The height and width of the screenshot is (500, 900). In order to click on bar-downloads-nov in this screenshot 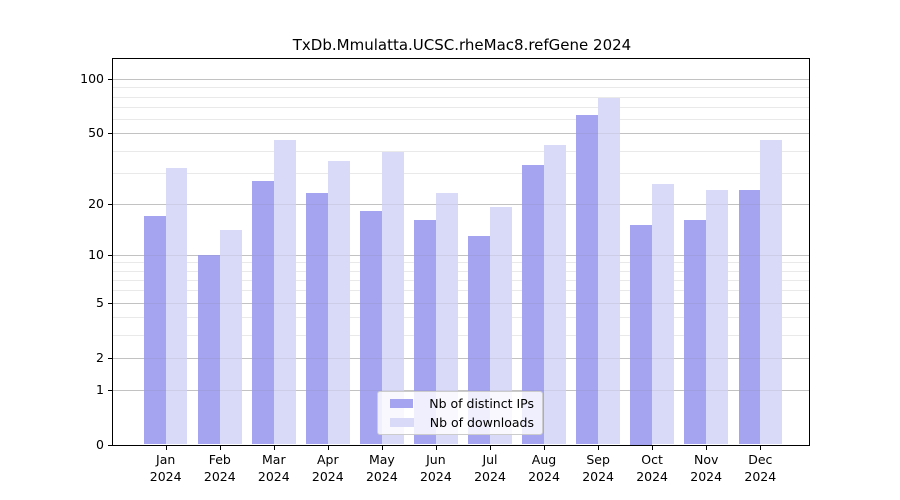, I will do `click(717, 317)`.